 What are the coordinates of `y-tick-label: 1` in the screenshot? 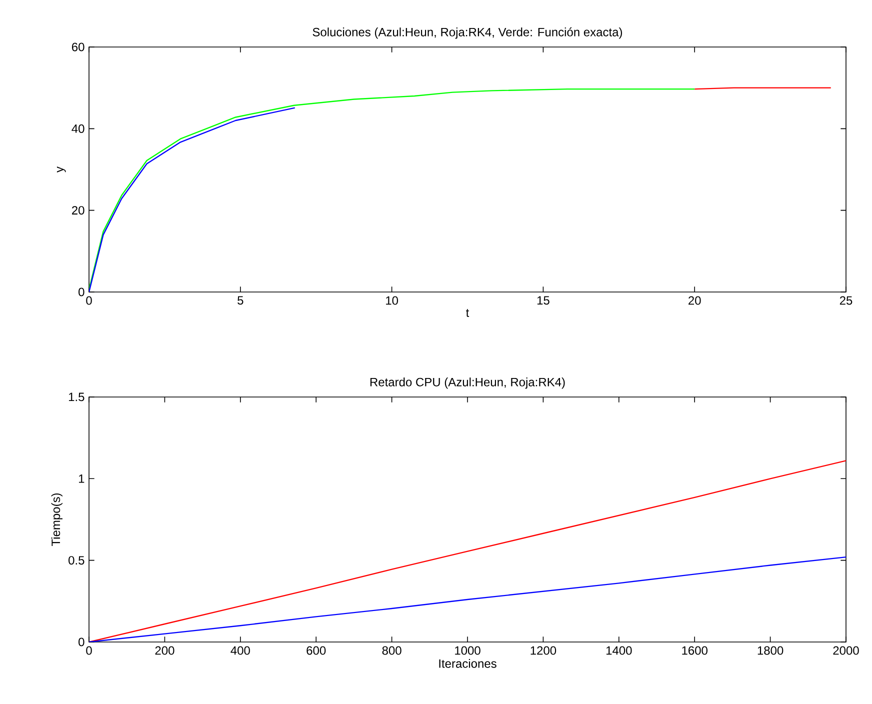 It's located at (81, 478).